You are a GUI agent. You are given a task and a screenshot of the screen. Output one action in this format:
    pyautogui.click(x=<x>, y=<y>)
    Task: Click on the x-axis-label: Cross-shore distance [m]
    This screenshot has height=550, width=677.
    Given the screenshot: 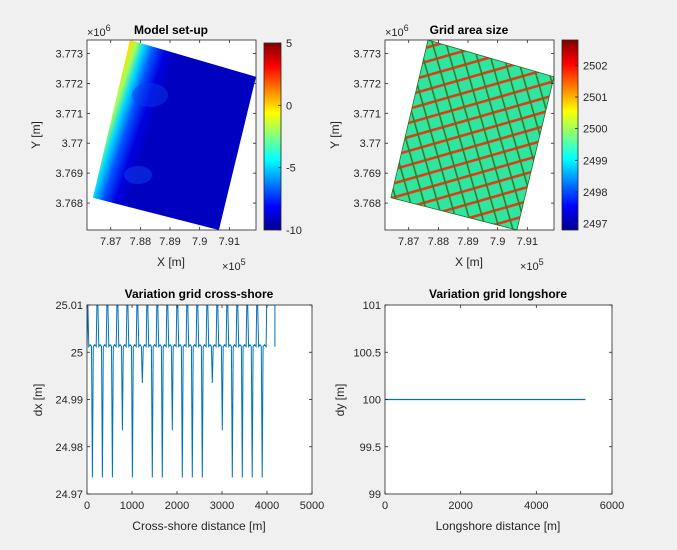 What is the action you would take?
    pyautogui.click(x=198, y=526)
    